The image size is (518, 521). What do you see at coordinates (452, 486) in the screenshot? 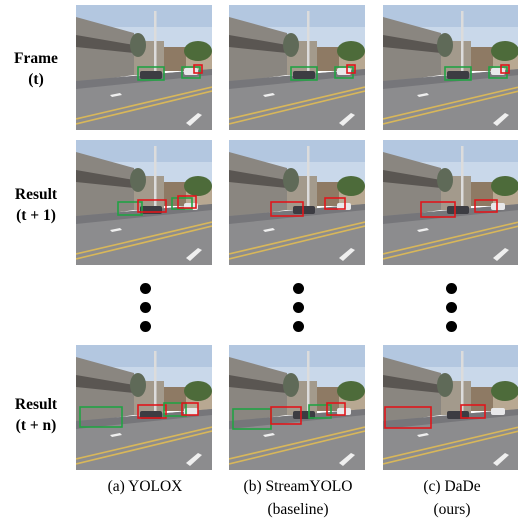
I see `caption-line1: (c) DaDe` at bounding box center [452, 486].